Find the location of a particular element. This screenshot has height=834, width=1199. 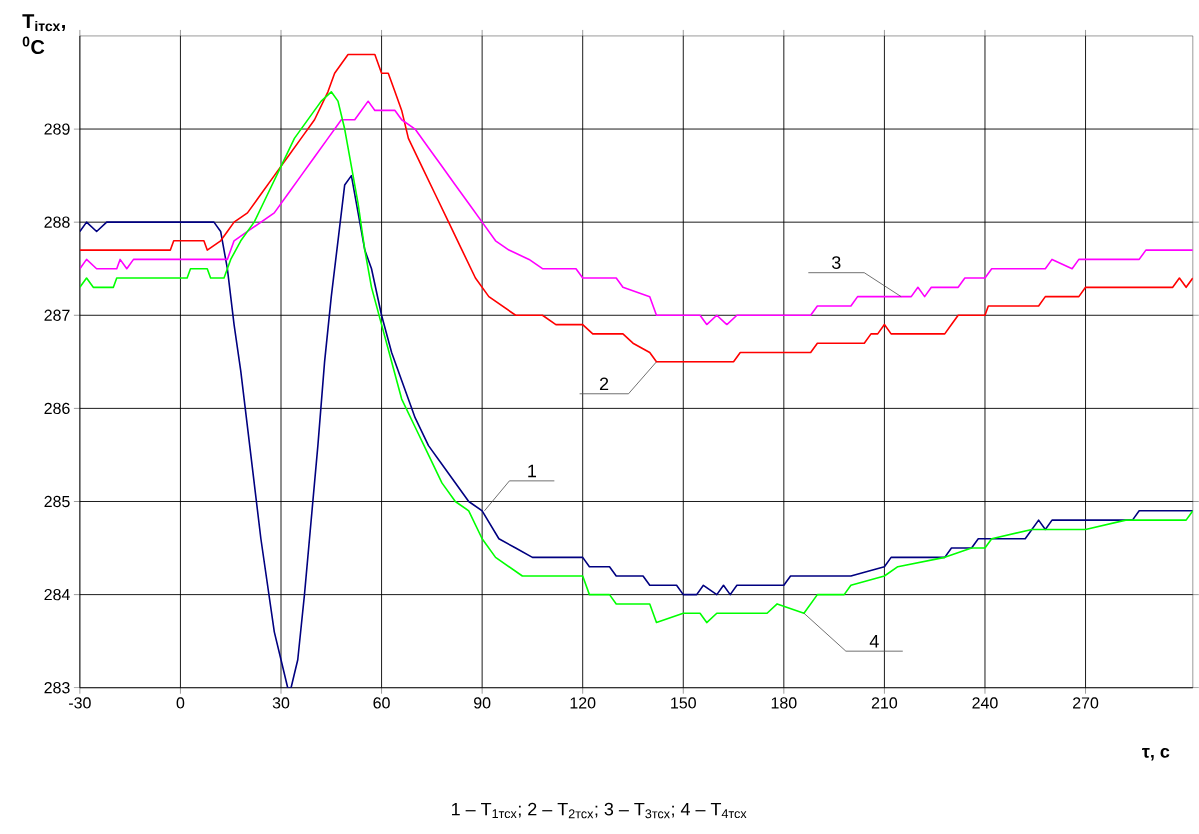

text: T$_{iтсх}$, $^{0}$C is located at coordinates (43, 33).